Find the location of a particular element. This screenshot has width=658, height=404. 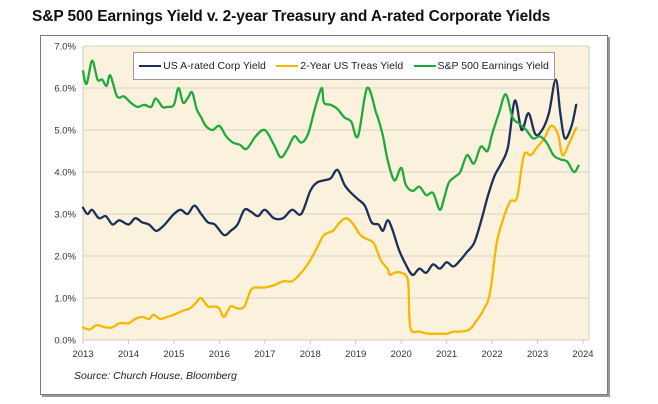

y-tick-label: 2.0% is located at coordinates (65, 257).